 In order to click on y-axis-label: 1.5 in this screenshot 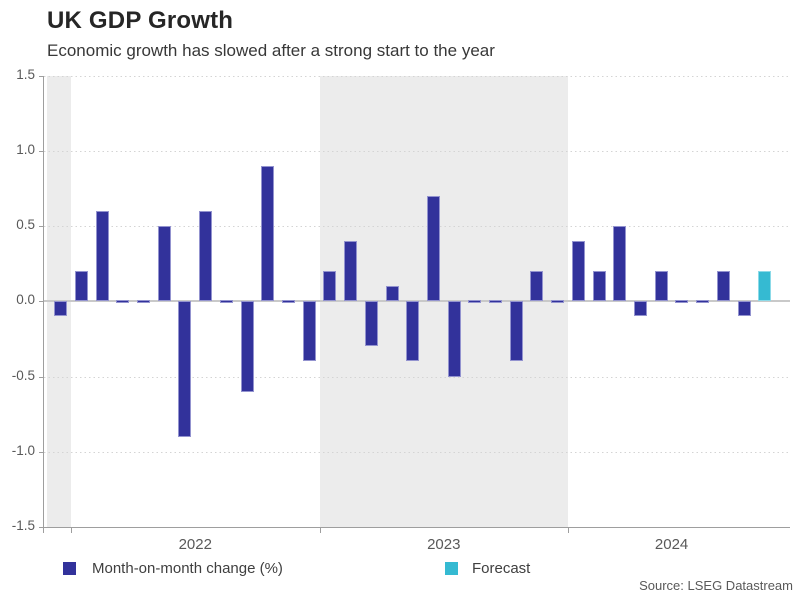, I will do `click(25, 74)`.